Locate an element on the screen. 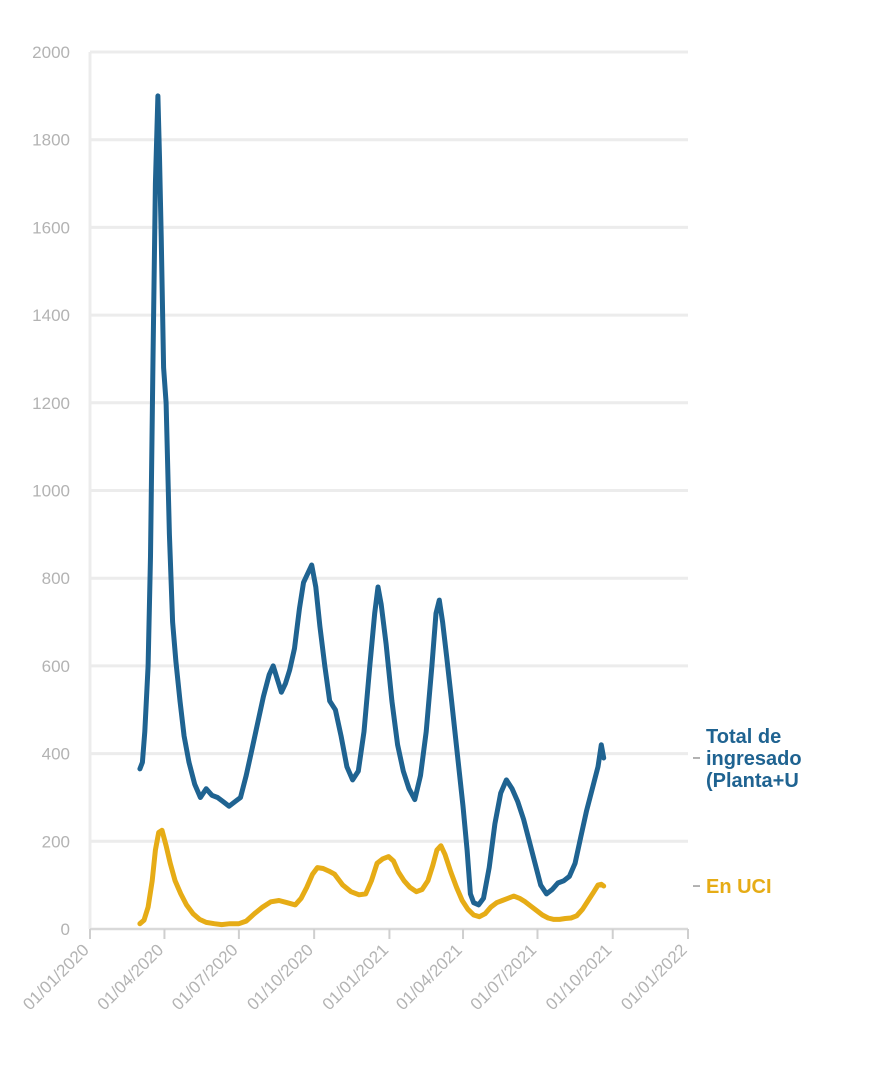  y-tick-label: 1600 is located at coordinates (51, 227).